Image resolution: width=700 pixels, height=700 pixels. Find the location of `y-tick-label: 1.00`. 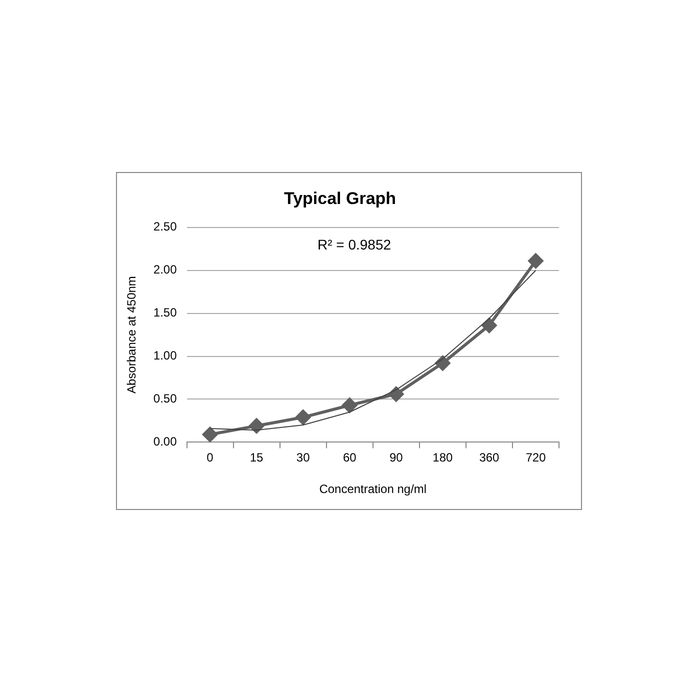

y-tick-label: 1.00 is located at coordinates (165, 355).